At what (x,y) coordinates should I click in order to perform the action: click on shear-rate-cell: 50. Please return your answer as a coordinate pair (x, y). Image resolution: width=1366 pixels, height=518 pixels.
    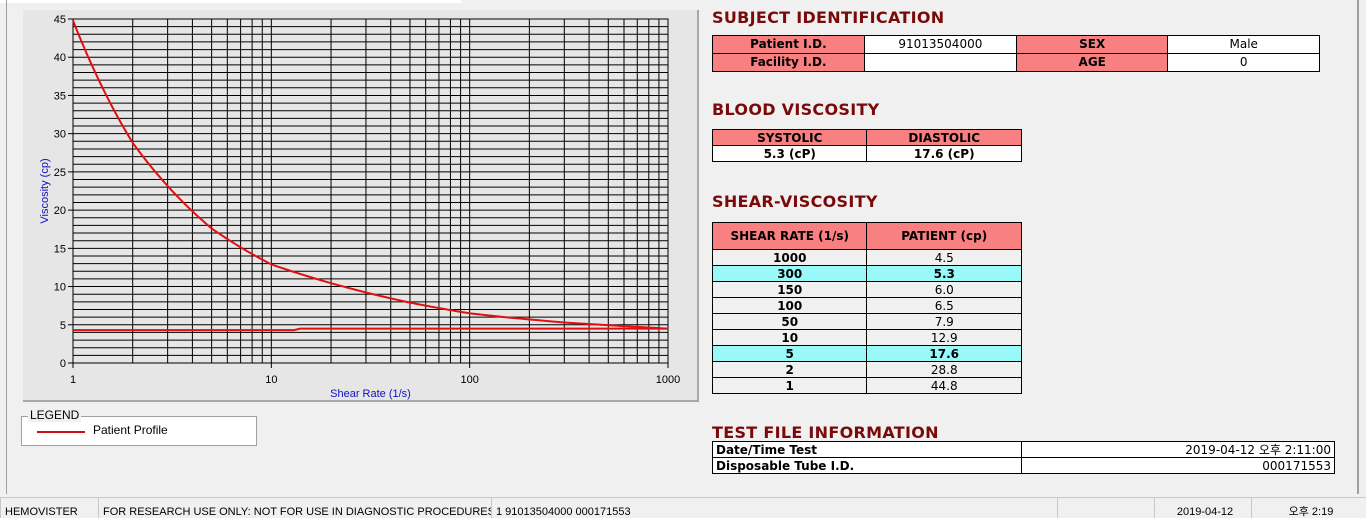
    Looking at the image, I should click on (789, 321).